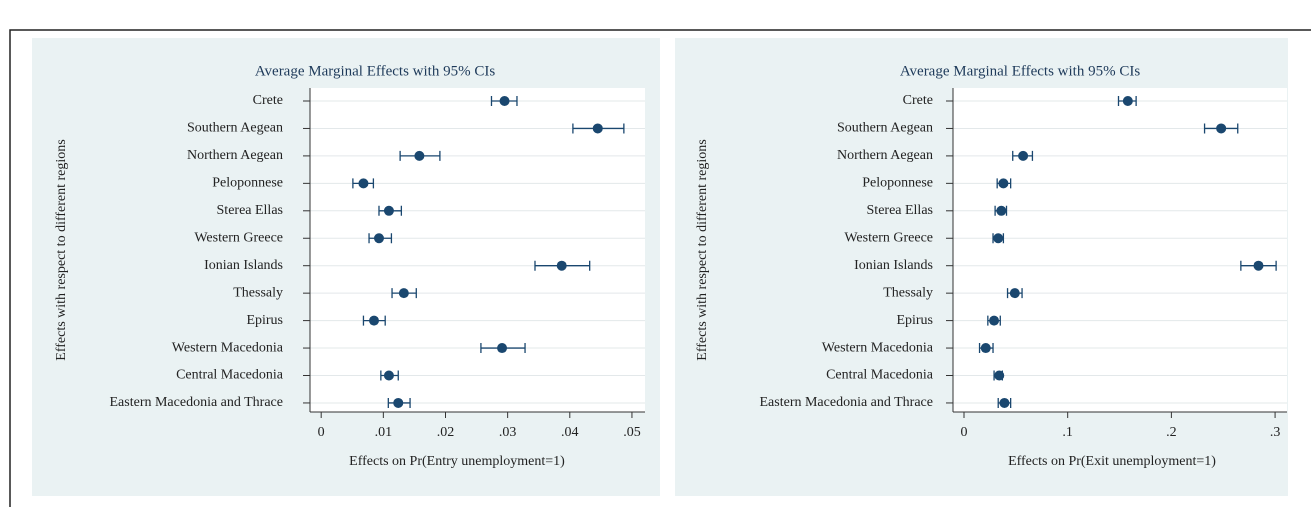 Image resolution: width=1311 pixels, height=507 pixels. What do you see at coordinates (570, 432) in the screenshot?
I see `x-tick-label: .04` at bounding box center [570, 432].